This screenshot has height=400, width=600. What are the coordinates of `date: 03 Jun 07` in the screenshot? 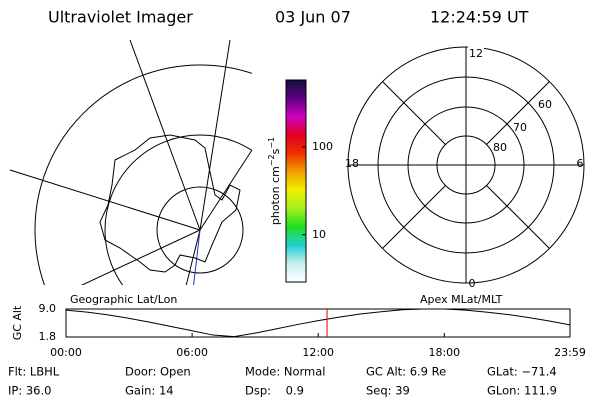 It's located at (313, 17).